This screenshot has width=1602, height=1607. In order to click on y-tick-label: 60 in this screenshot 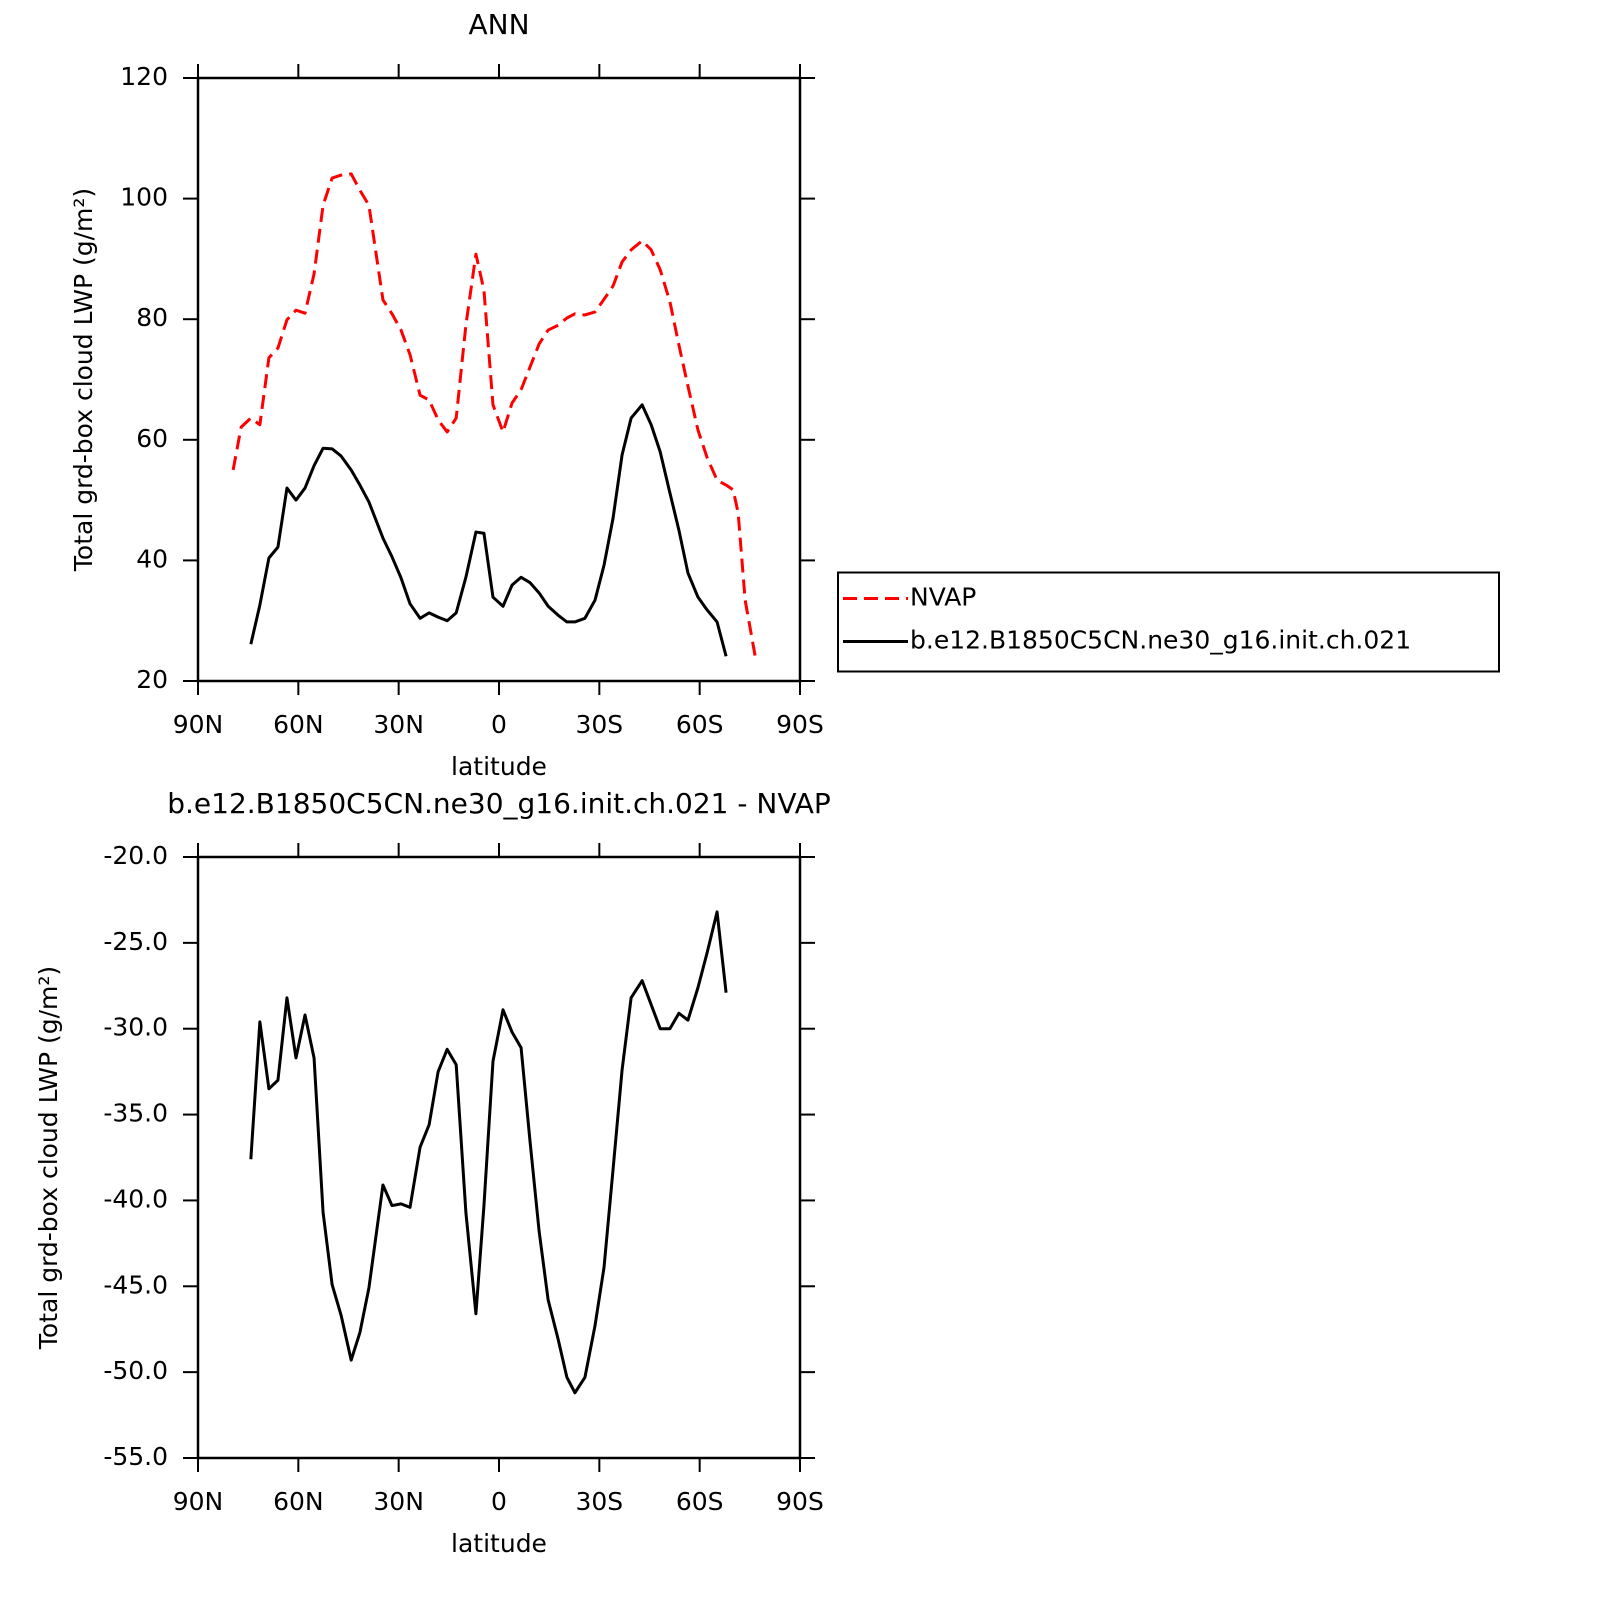, I will do `click(152, 438)`.